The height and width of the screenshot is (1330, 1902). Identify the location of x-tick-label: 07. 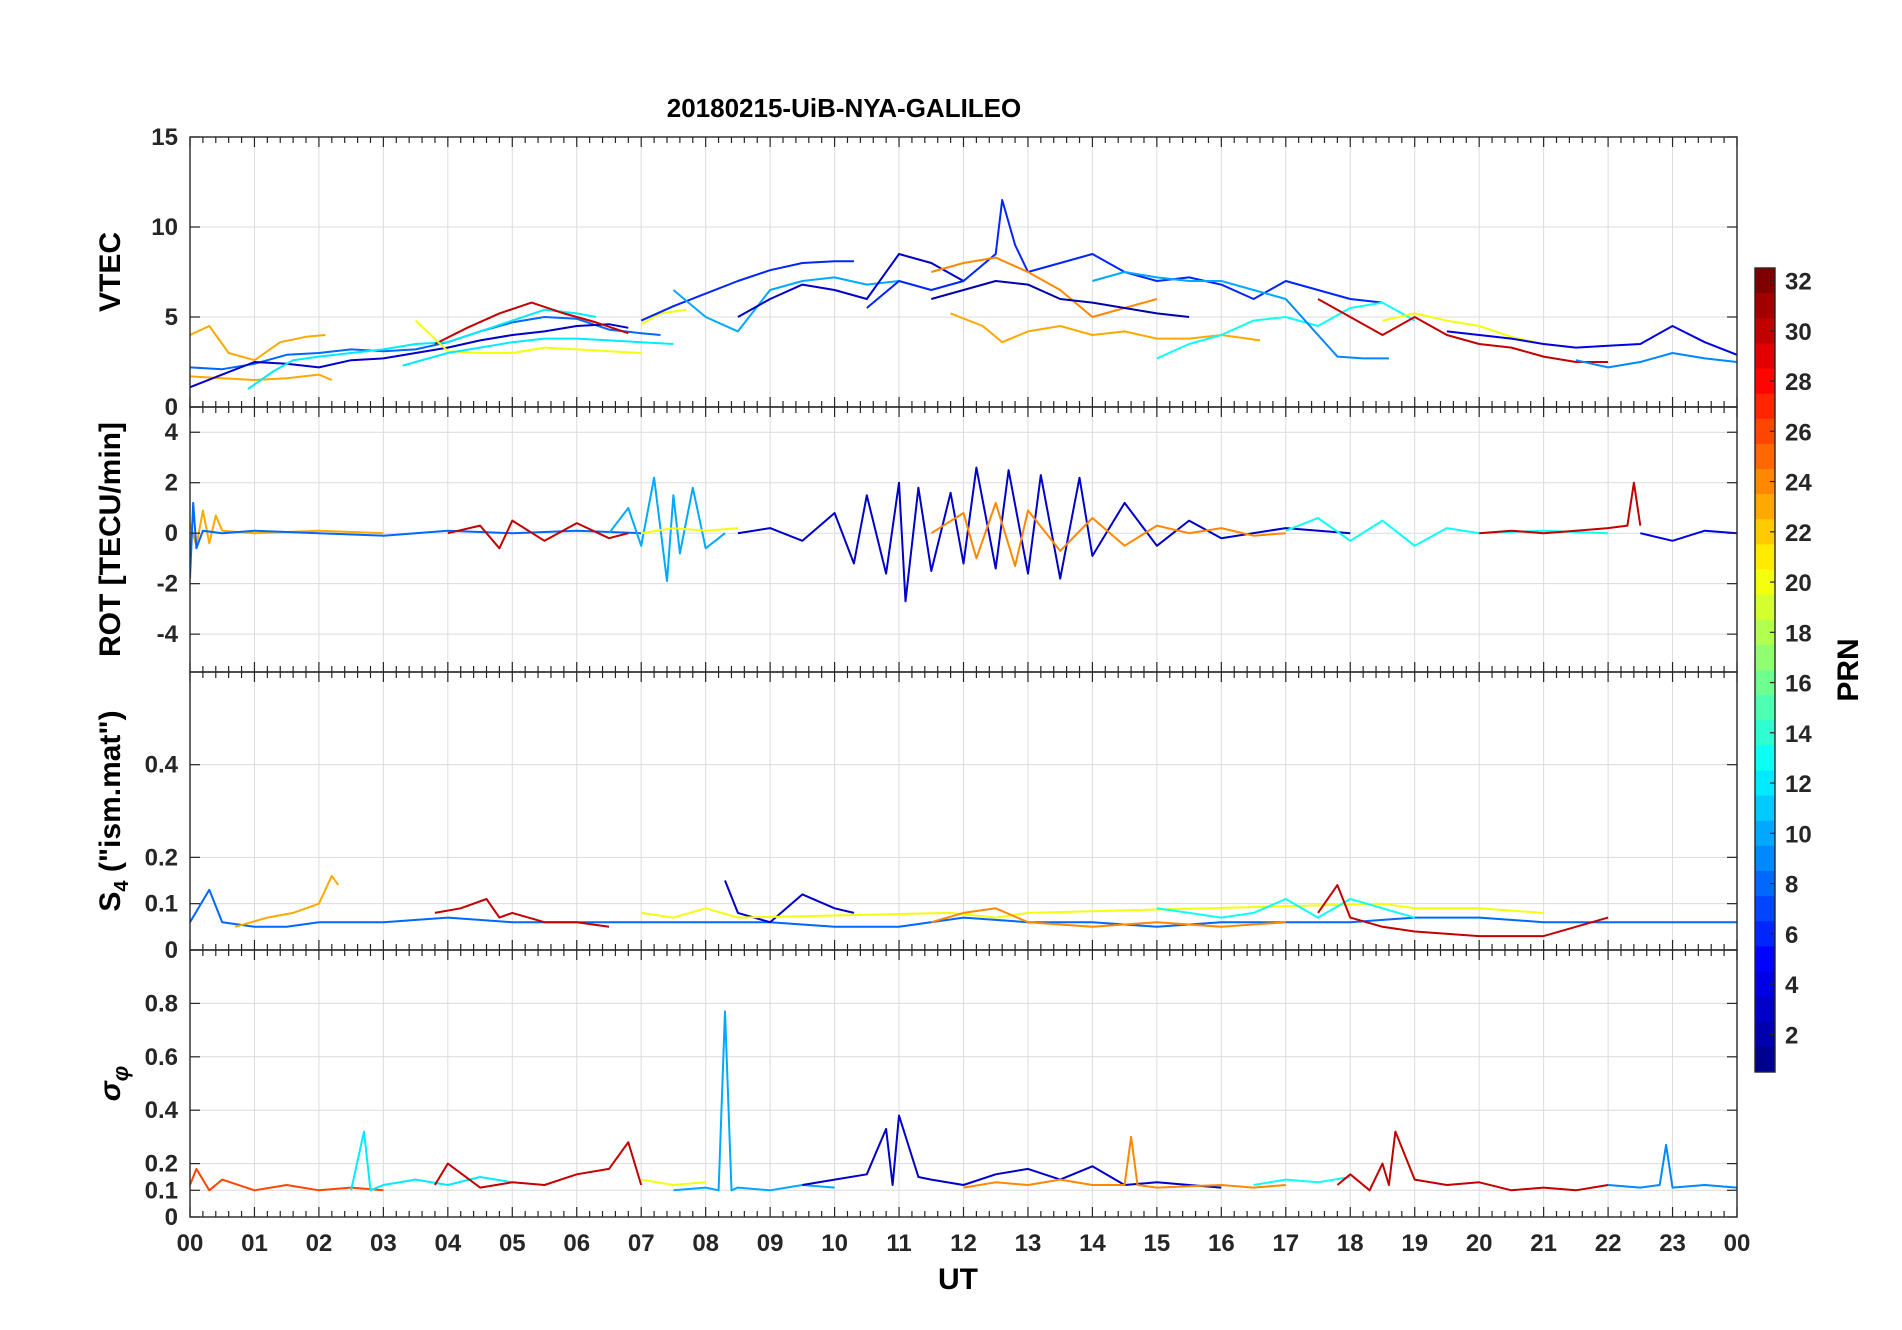
(641, 1243).